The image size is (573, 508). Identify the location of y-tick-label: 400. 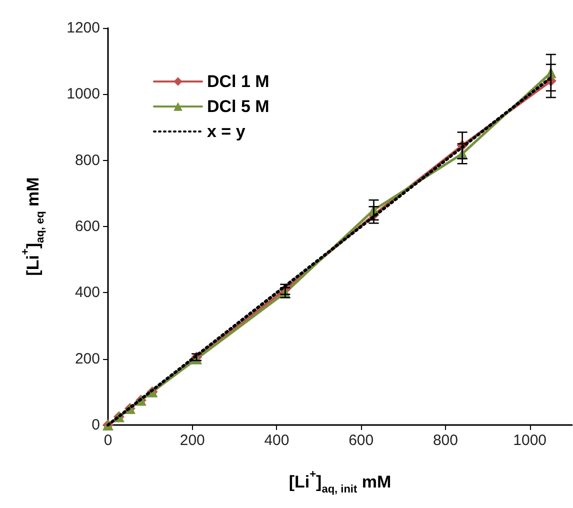
(87, 293).